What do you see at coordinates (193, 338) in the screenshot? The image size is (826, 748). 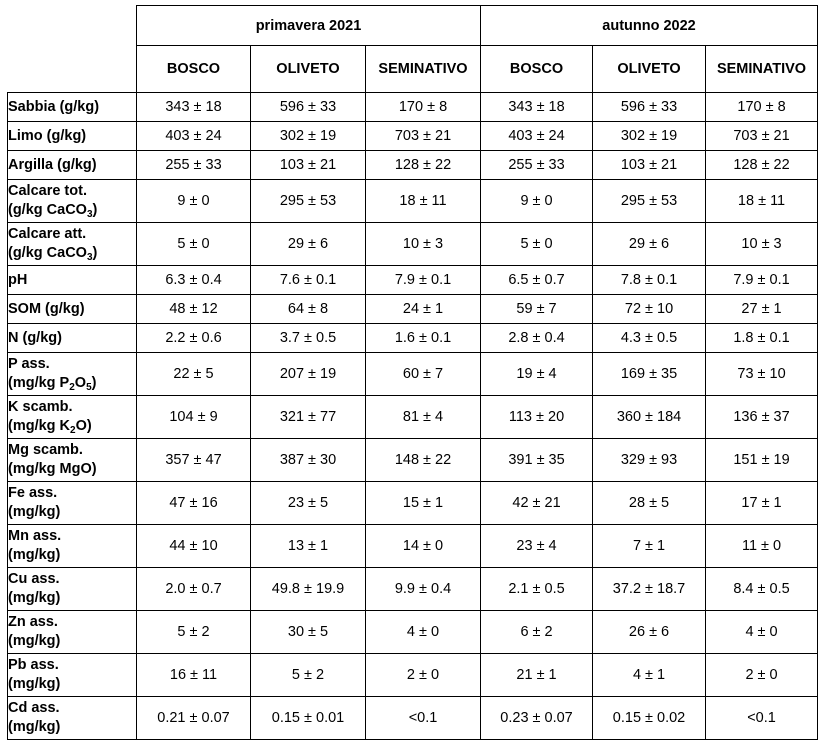 I see `value-cell: 2.2 ± 0.6` at bounding box center [193, 338].